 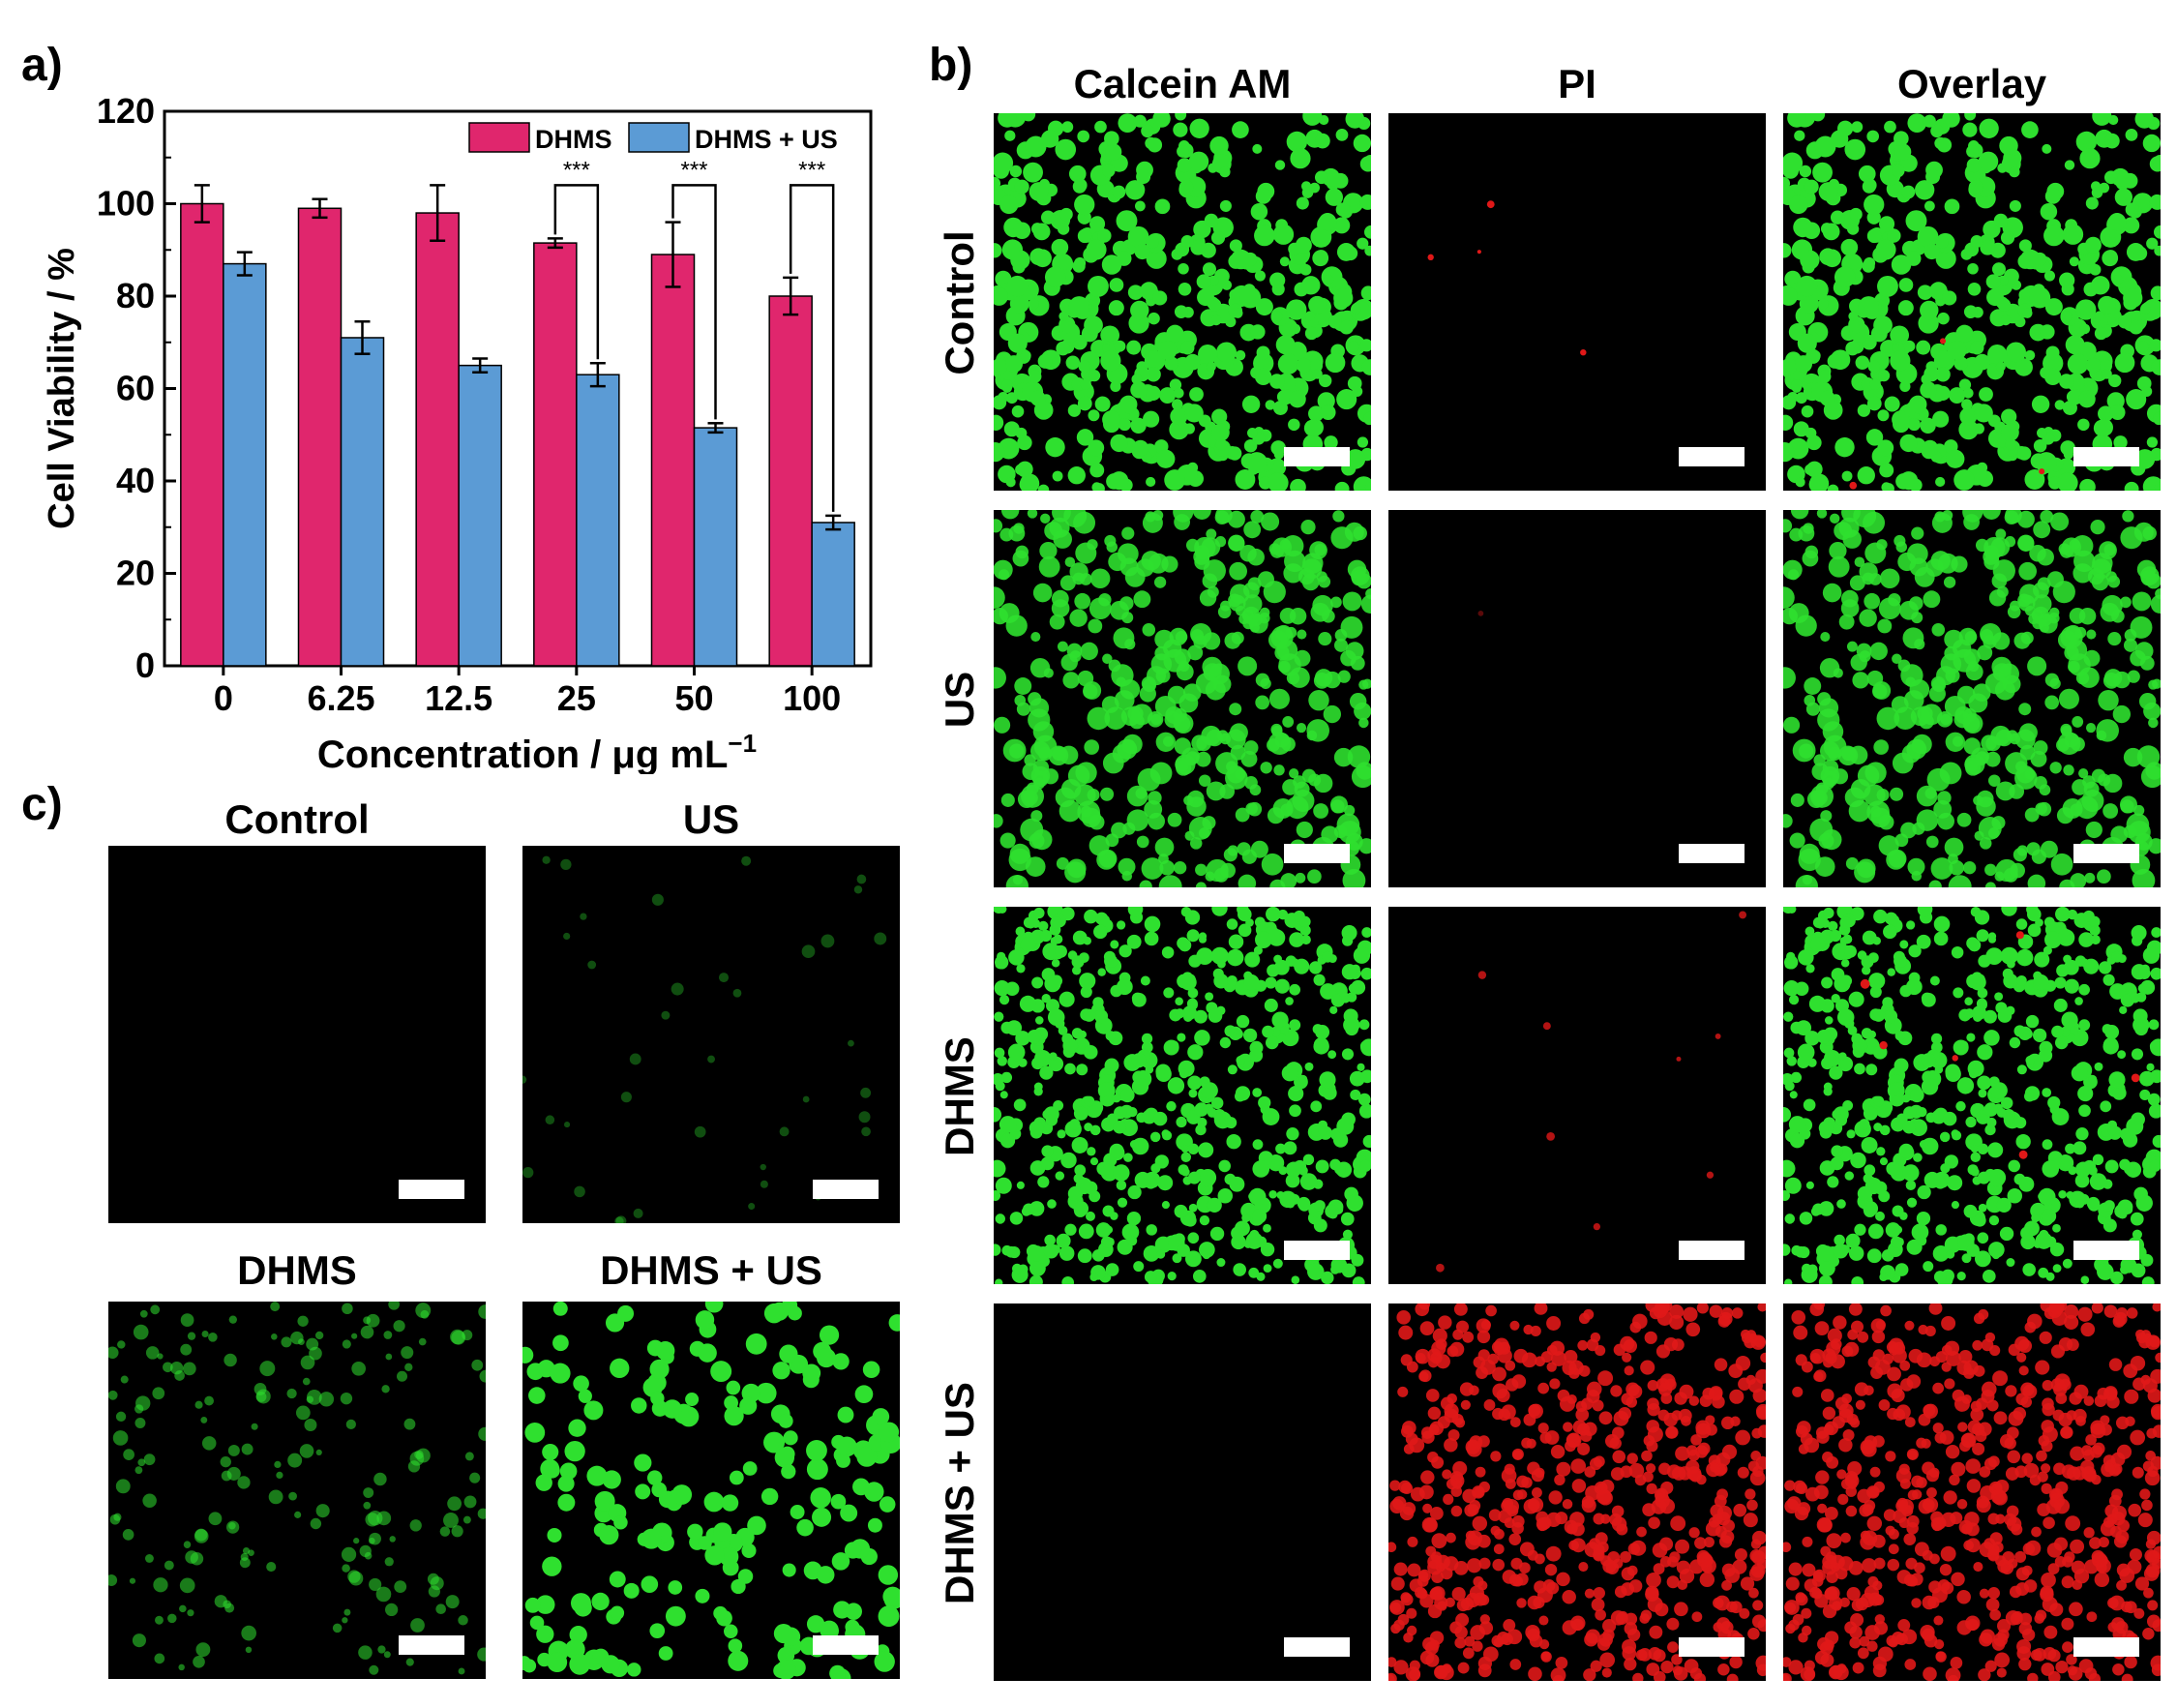 What do you see at coordinates (711, 819) in the screenshot?
I see `c-title-us: US` at bounding box center [711, 819].